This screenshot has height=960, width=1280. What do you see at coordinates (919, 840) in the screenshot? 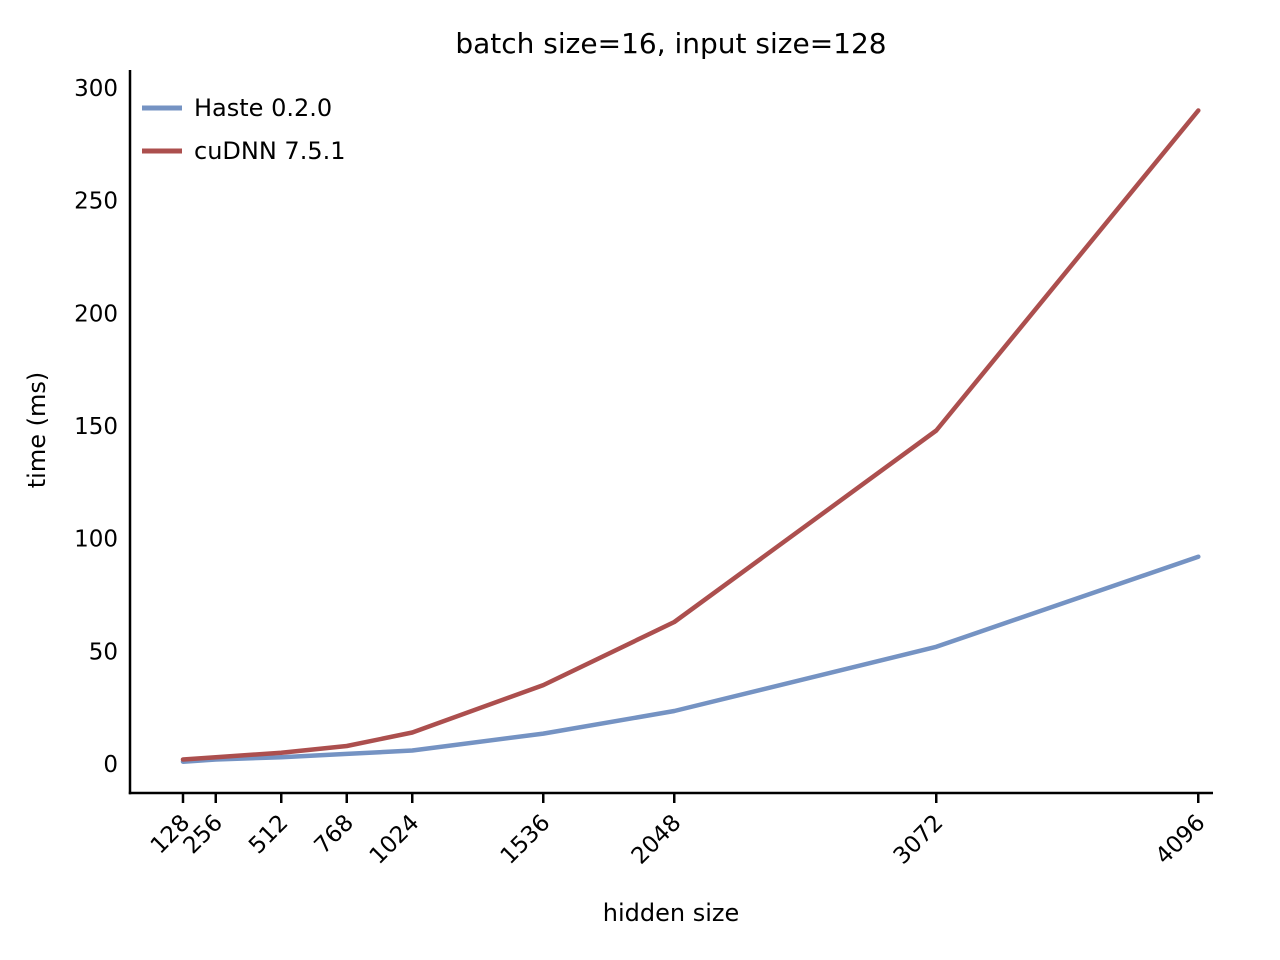
I see `x-tick-label: 3072` at bounding box center [919, 840].